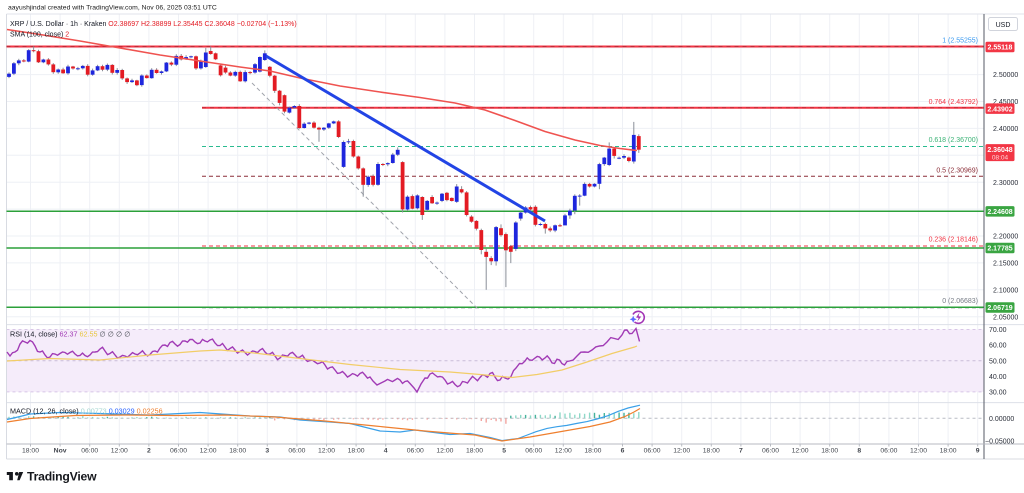 The image size is (1024, 493). What do you see at coordinates (999, 109) in the screenshot?
I see `svg-text: 2.43902` at bounding box center [999, 109].